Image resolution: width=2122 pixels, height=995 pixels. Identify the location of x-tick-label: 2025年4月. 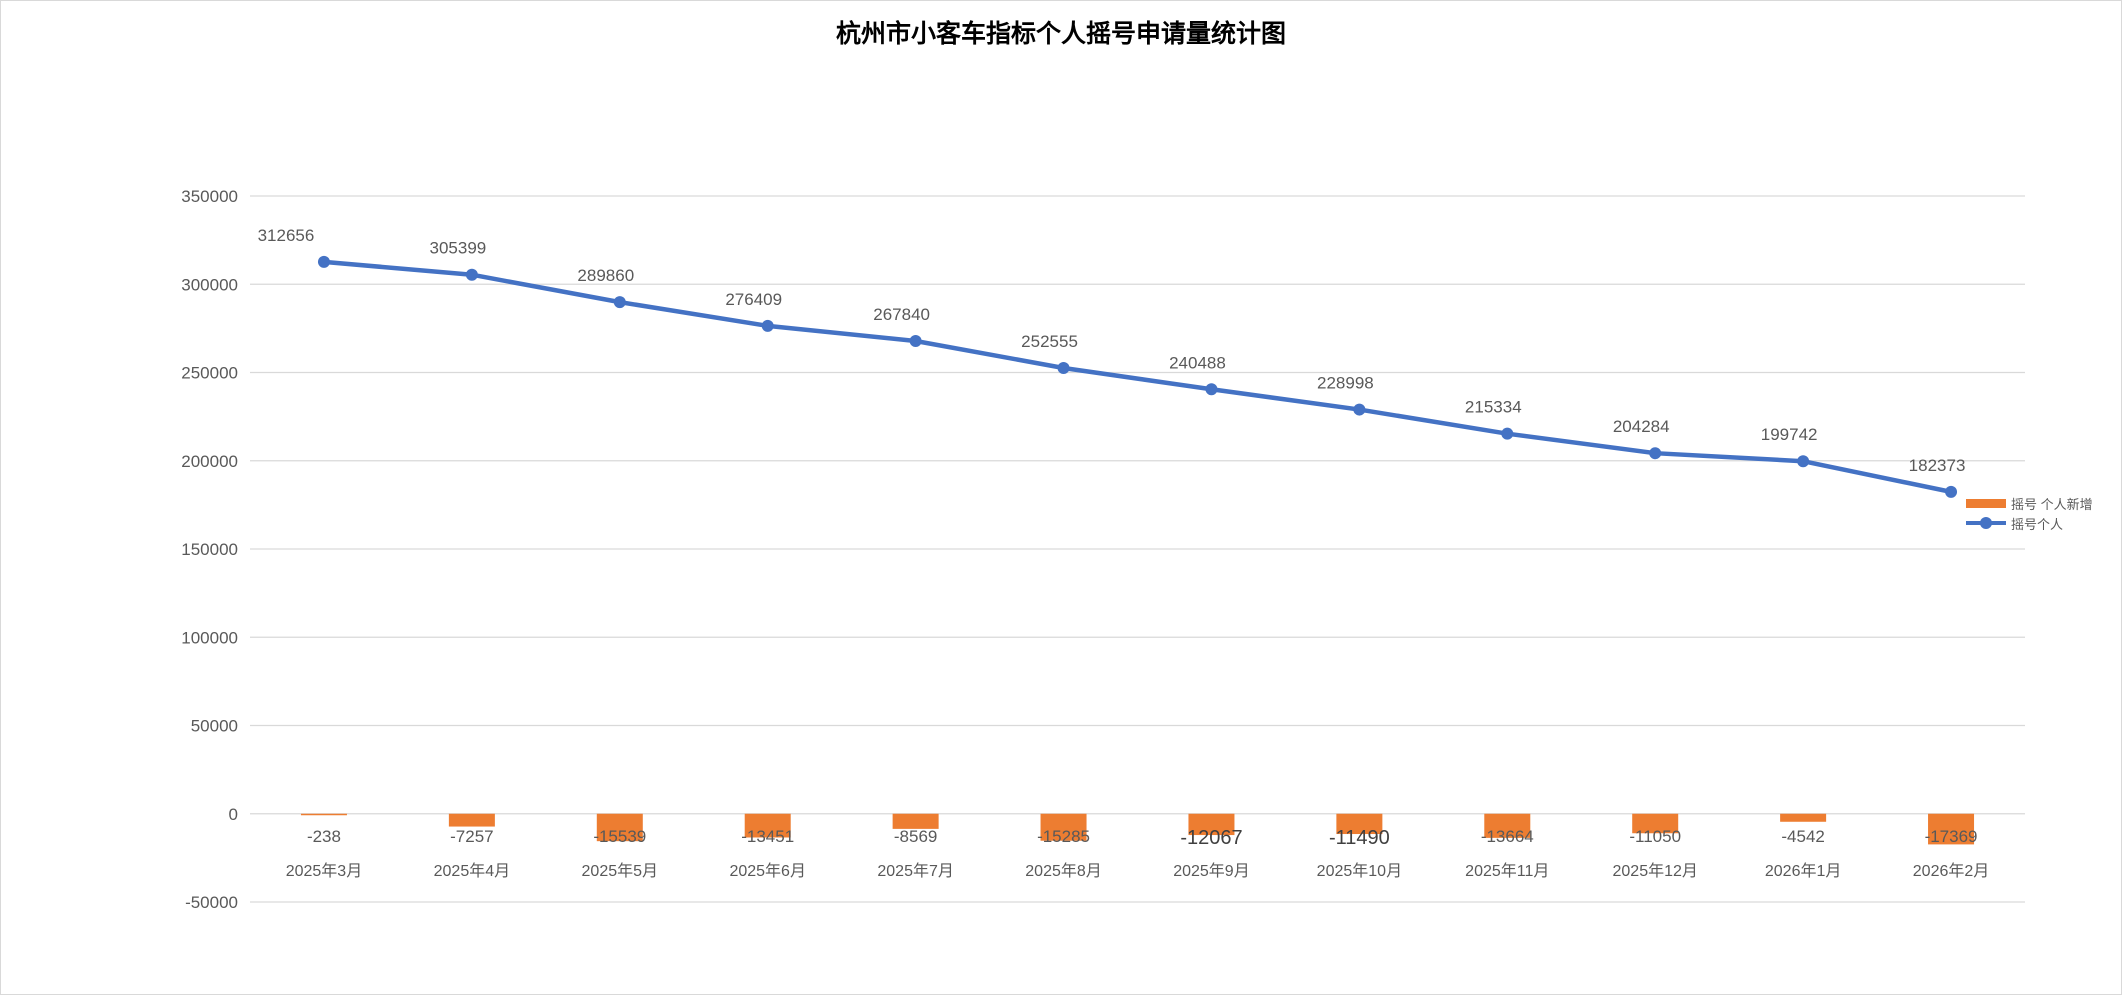
(472, 871).